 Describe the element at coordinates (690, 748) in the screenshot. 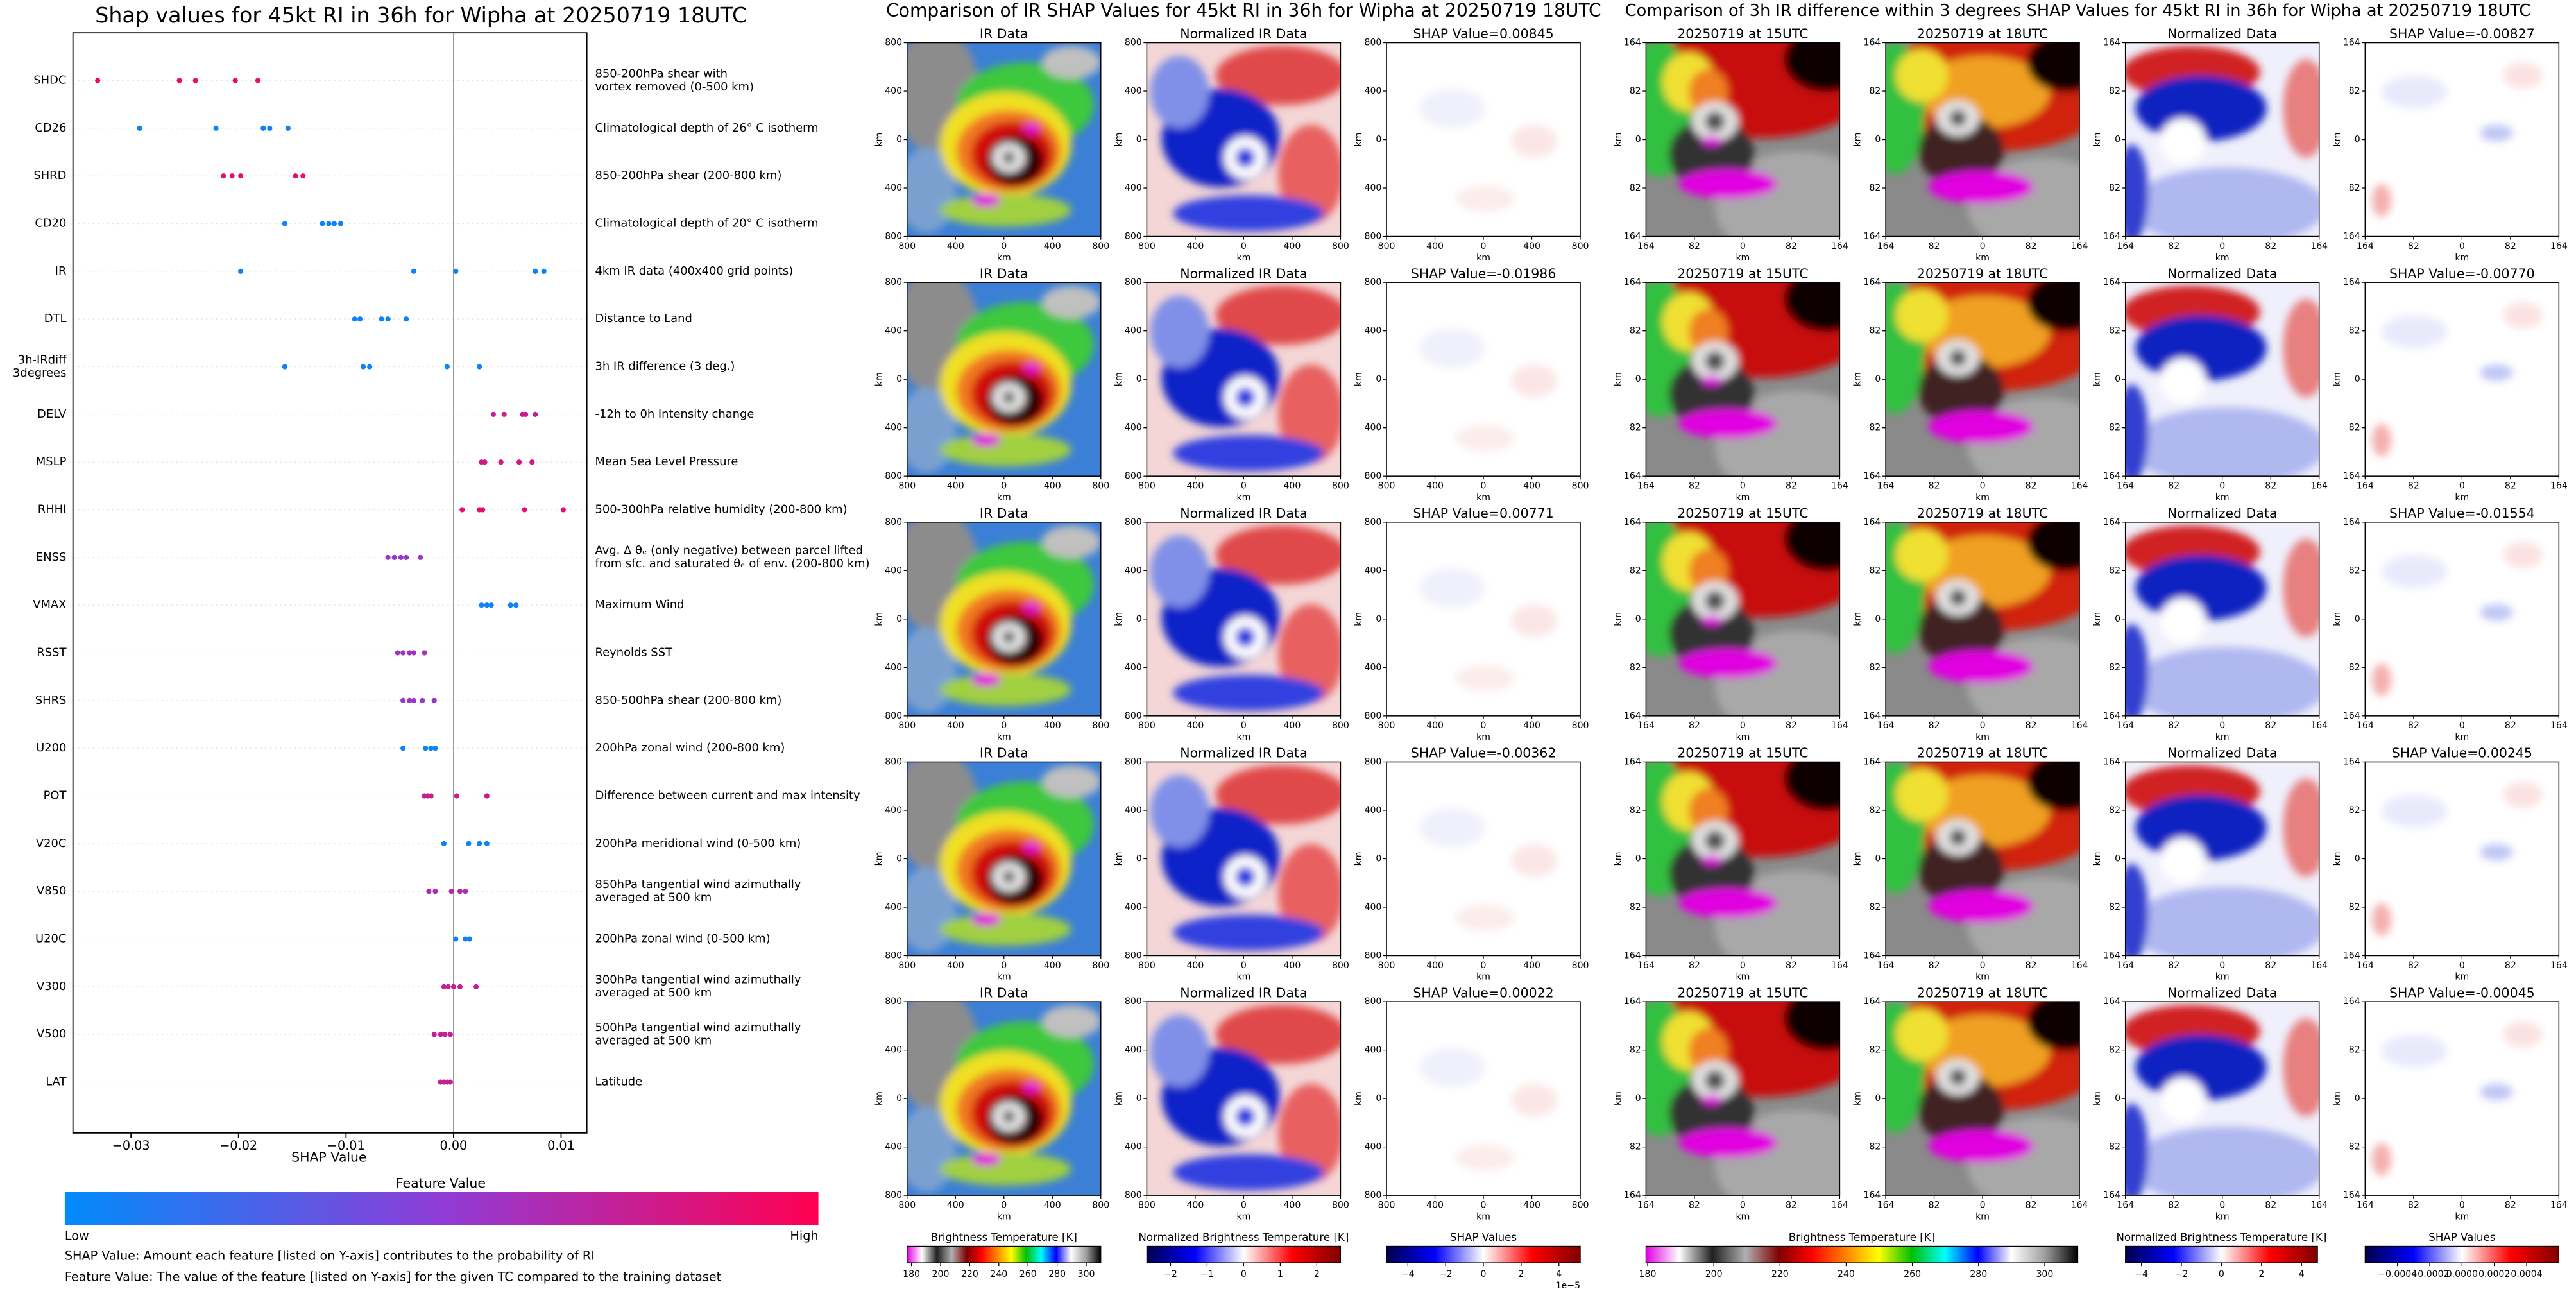

I see `feature-description: 200hPa zonal wind (200-800 km)` at that location.